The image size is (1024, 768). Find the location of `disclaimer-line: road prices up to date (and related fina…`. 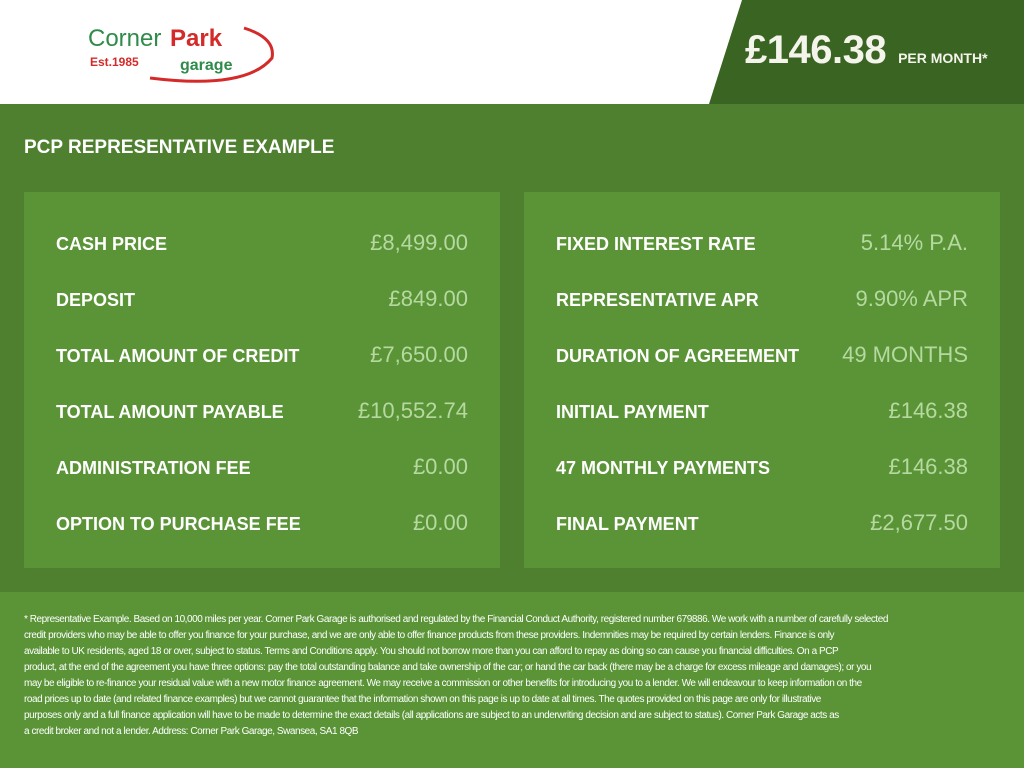

disclaimer-line: road prices up to date (and related fina… is located at coordinates (422, 699).